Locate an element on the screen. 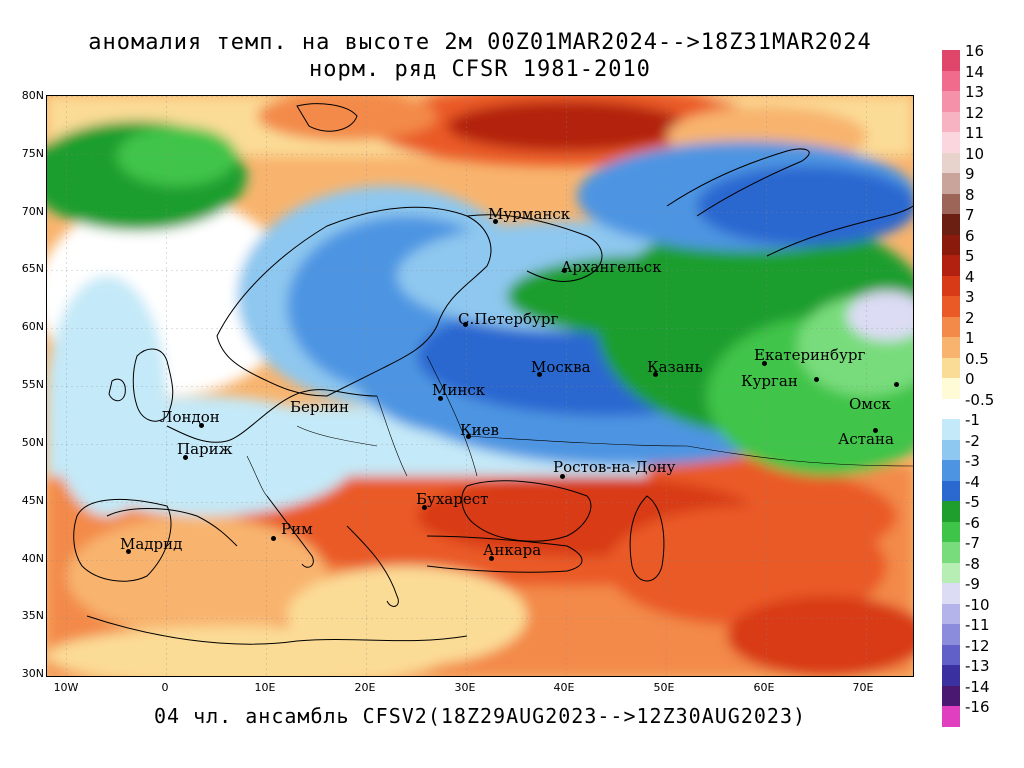 Image resolution: width=1024 pixels, height=768 pixels. lon-tick: 20E is located at coordinates (365, 687).